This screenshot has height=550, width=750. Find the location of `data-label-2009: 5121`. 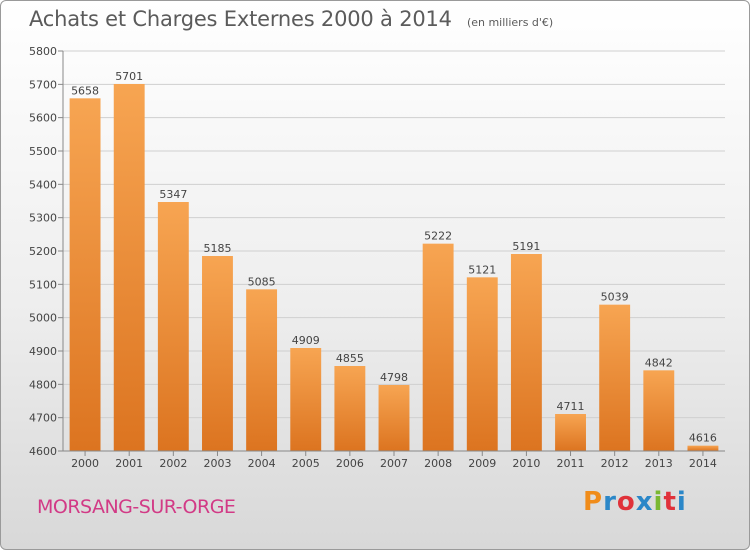

data-label-2009: 5121 is located at coordinates (482, 269).